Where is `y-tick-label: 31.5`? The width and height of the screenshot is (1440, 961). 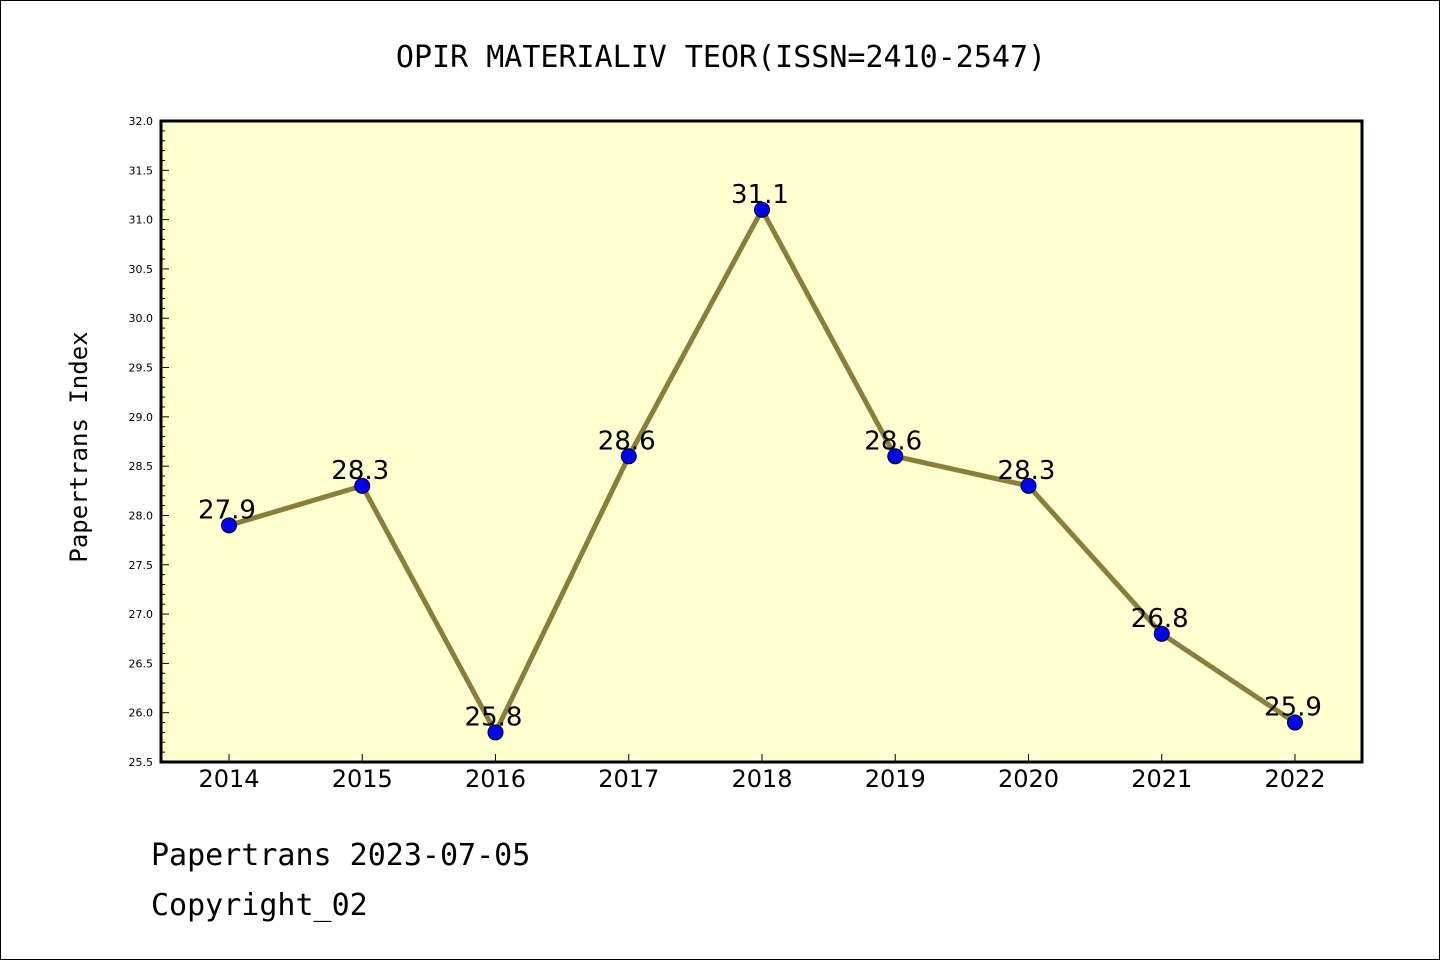 y-tick-label: 31.5 is located at coordinates (141, 170).